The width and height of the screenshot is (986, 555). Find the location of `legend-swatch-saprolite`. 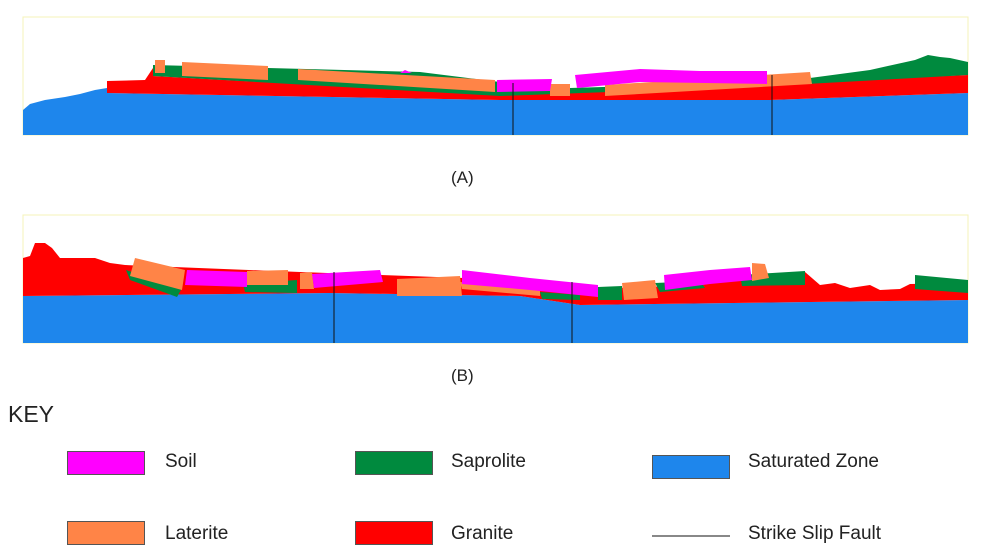

legend-swatch-saprolite is located at coordinates (394, 463).